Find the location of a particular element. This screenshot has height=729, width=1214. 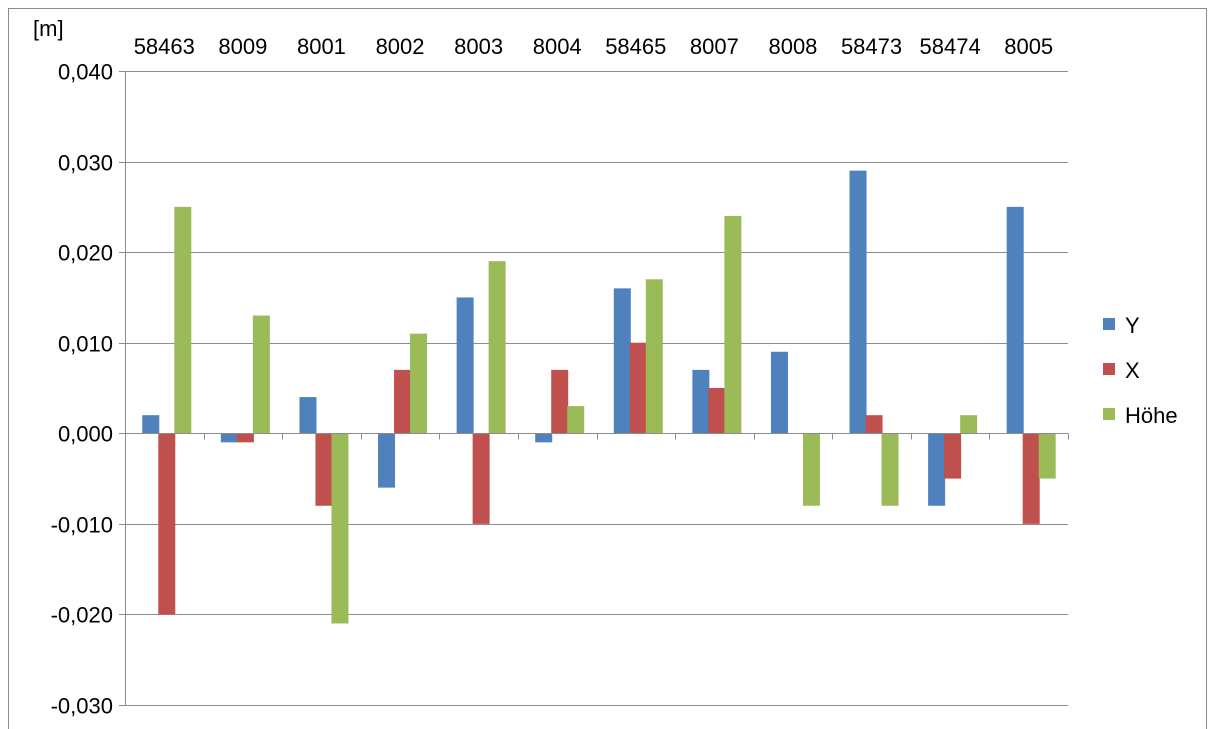

category-label: 8007 is located at coordinates (714, 46).